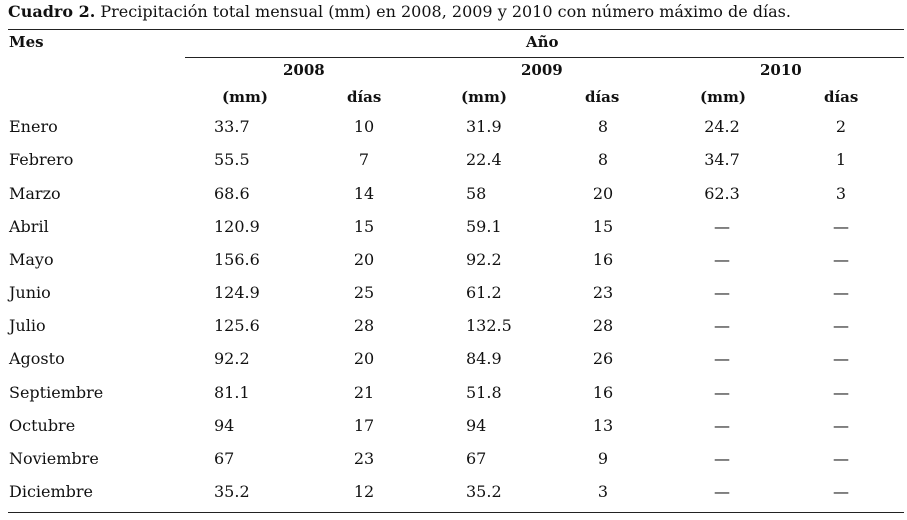  What do you see at coordinates (484, 491) in the screenshot?
I see `cell-mm-2009: 35.2` at bounding box center [484, 491].